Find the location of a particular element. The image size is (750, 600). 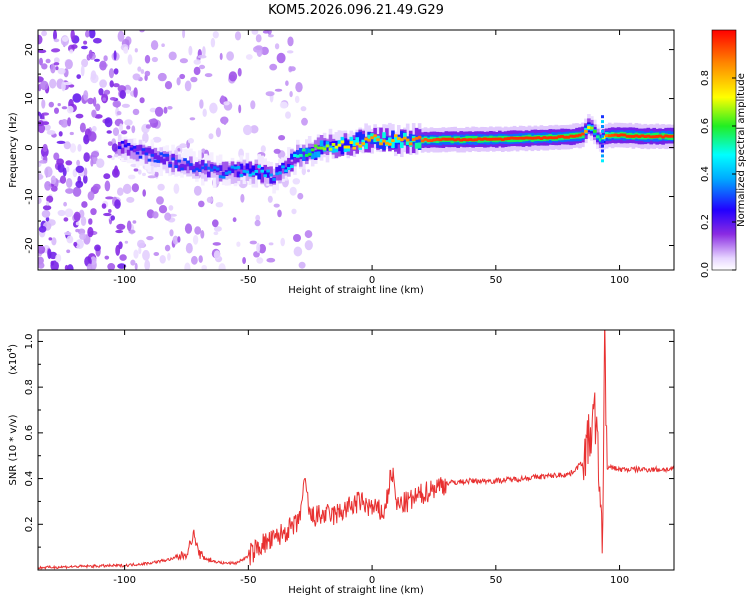

snr-y-label: SNR (10 * v/v) is located at coordinates (13, 449).